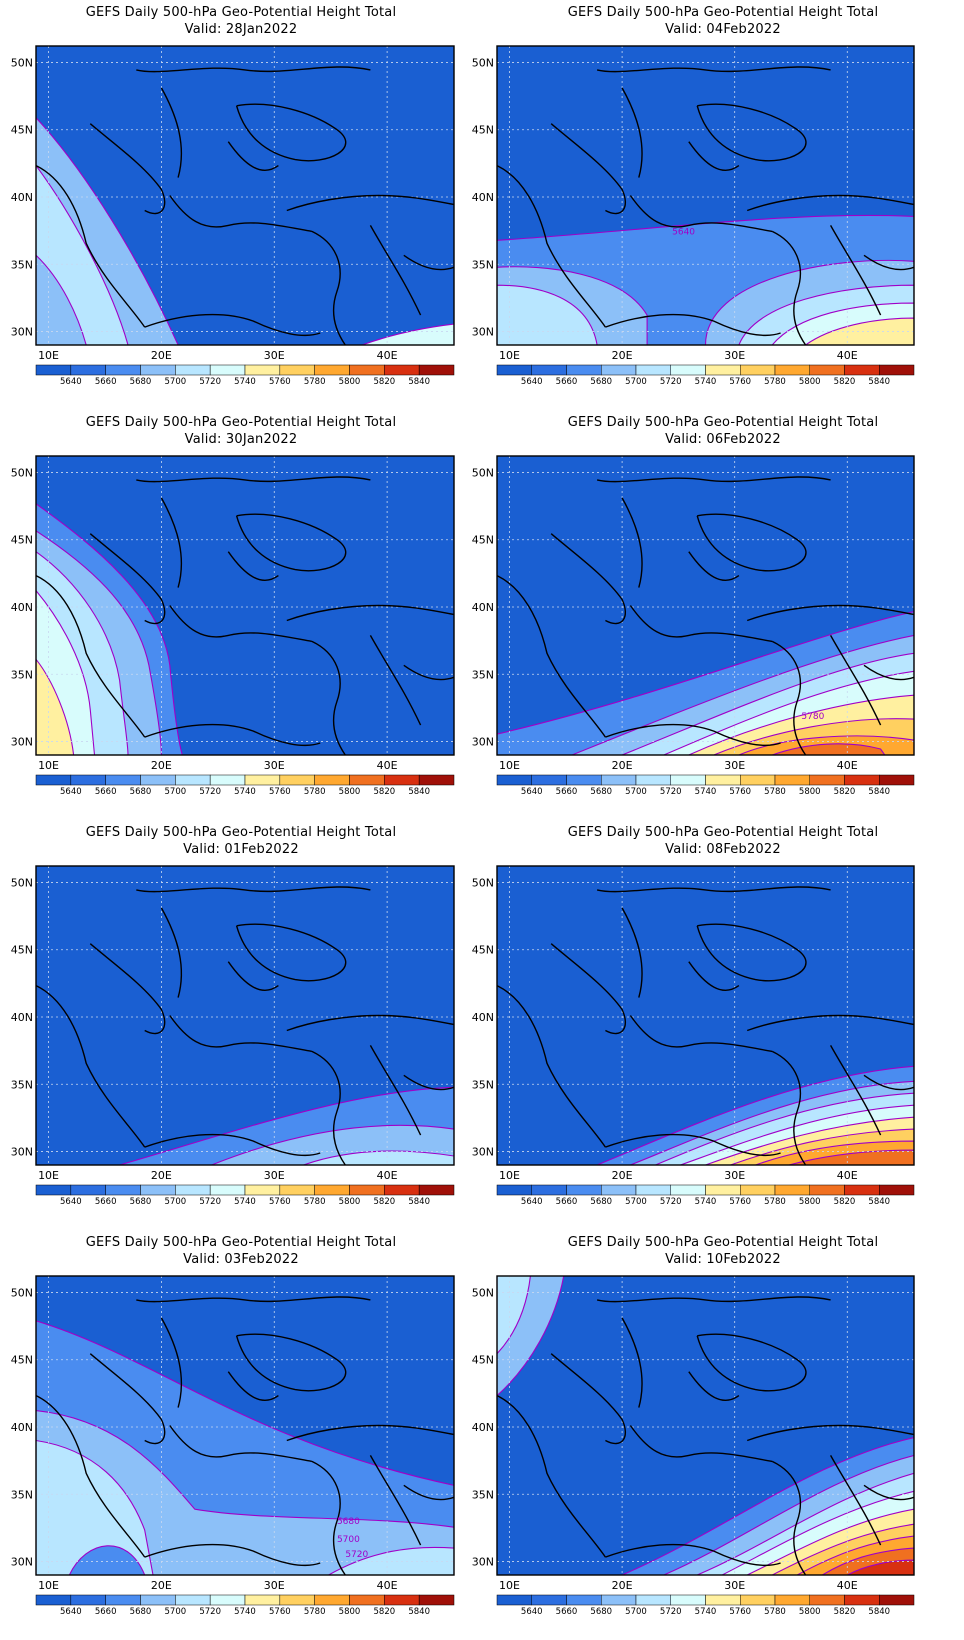 This screenshot has height=1640, width=964. I want to click on longitude-label: 10E, so click(48, 1175).